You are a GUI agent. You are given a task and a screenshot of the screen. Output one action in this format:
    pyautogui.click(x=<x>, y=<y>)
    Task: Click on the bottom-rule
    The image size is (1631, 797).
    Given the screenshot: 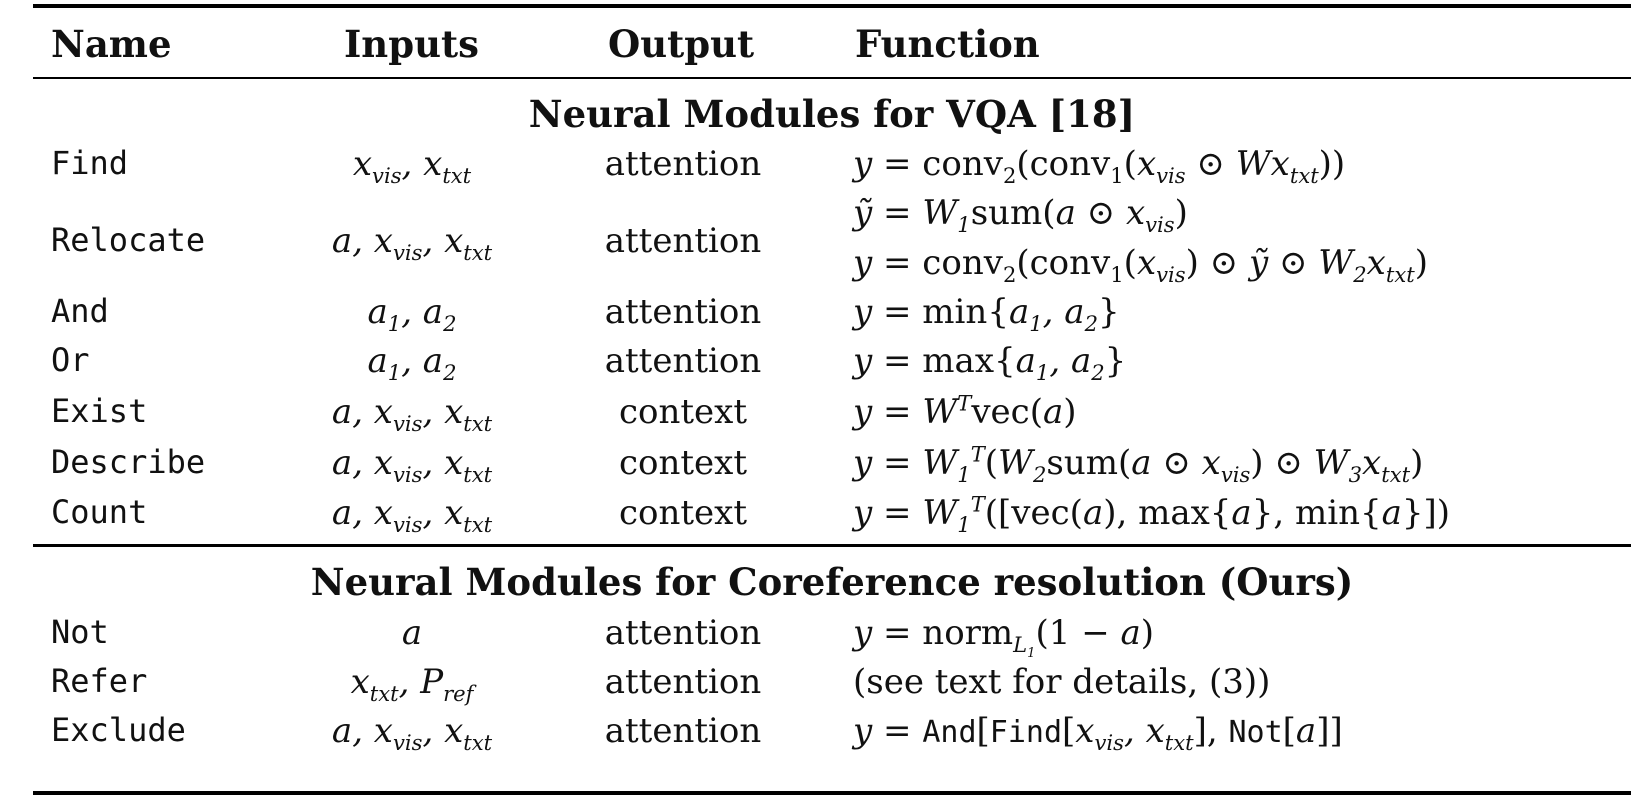 What is the action you would take?
    pyautogui.click(x=832, y=793)
    